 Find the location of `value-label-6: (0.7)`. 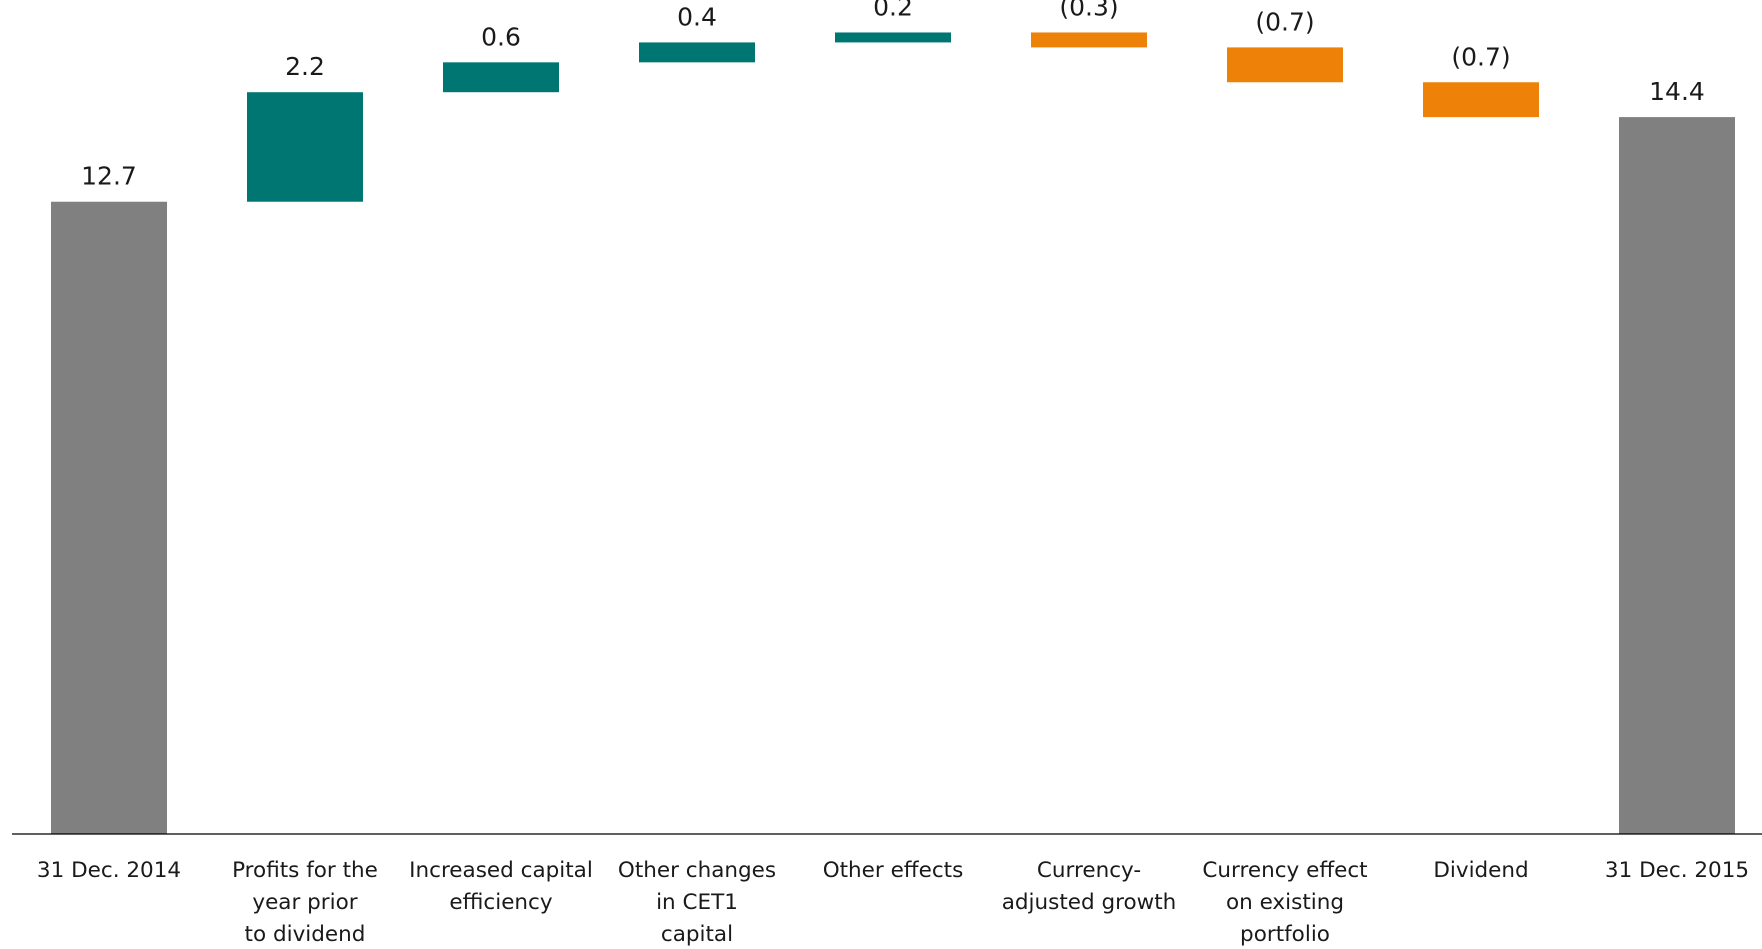

value-label-6: (0.7) is located at coordinates (1284, 21).